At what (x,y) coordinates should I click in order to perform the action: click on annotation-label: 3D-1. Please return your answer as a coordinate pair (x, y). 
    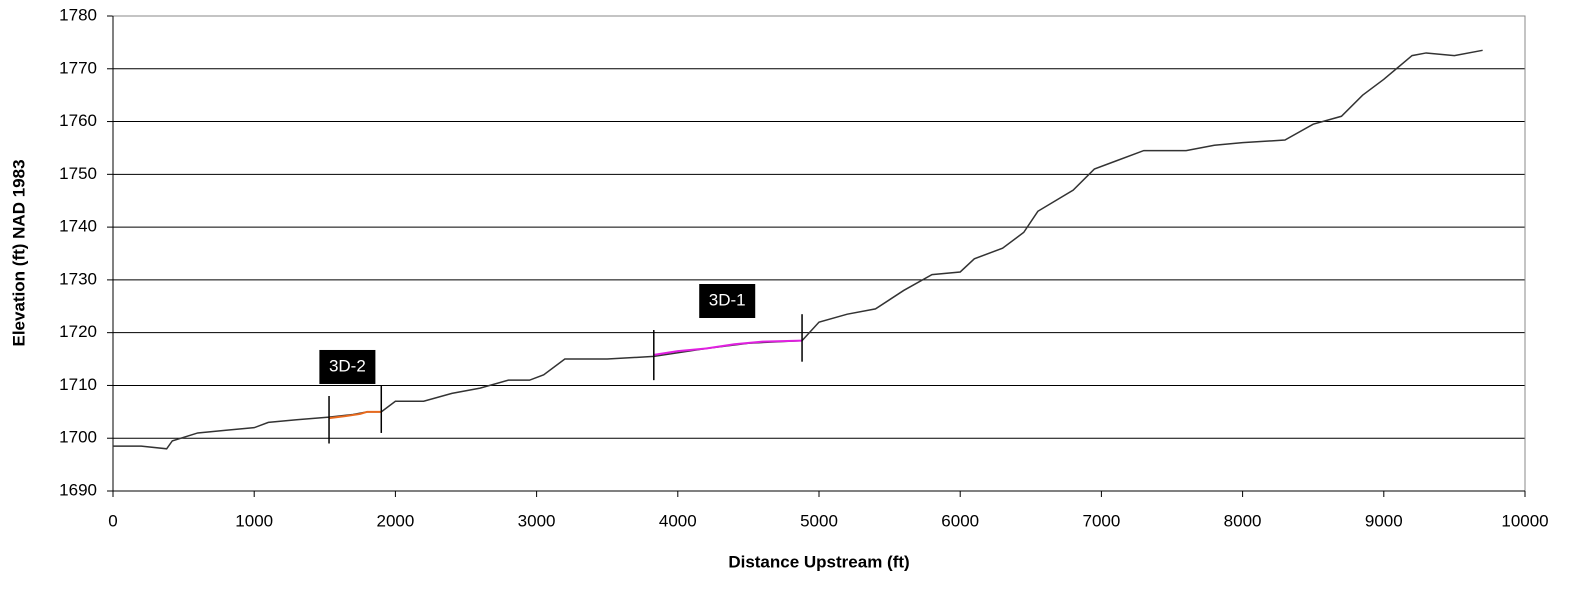
    Looking at the image, I should click on (727, 299).